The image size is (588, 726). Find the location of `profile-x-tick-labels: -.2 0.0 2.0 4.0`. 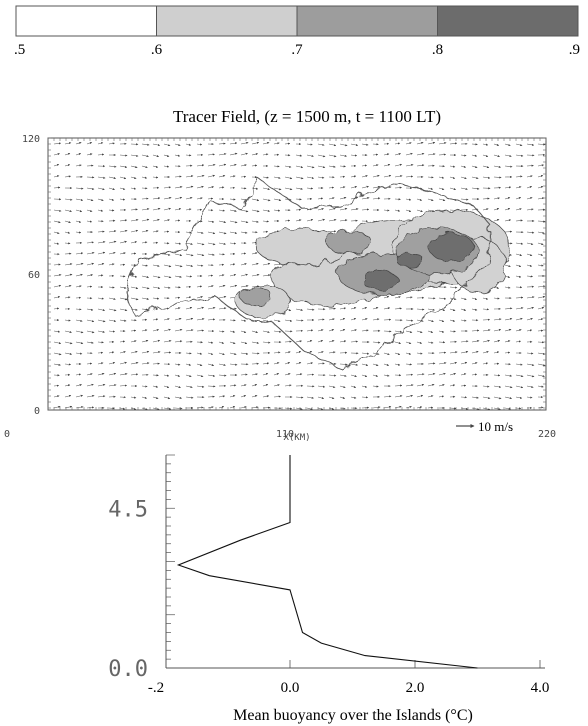

profile-x-tick-labels: -.2 0.0 2.0 4.0 is located at coordinates (349, 688).